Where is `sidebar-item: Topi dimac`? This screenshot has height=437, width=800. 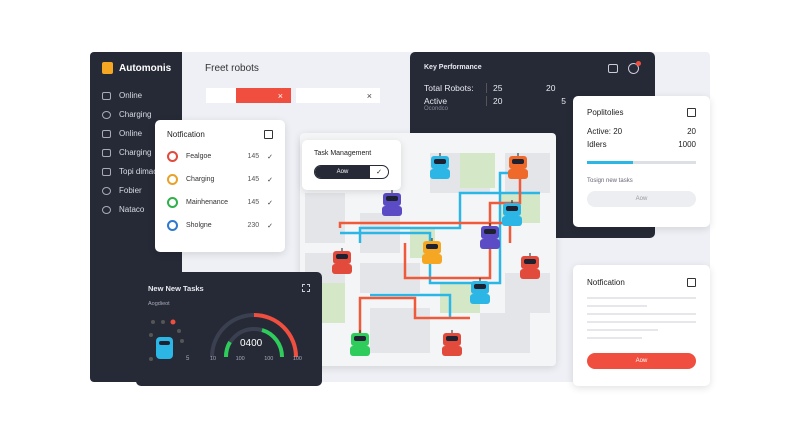
sidebar-item: Topi dimac is located at coordinates (129, 171).